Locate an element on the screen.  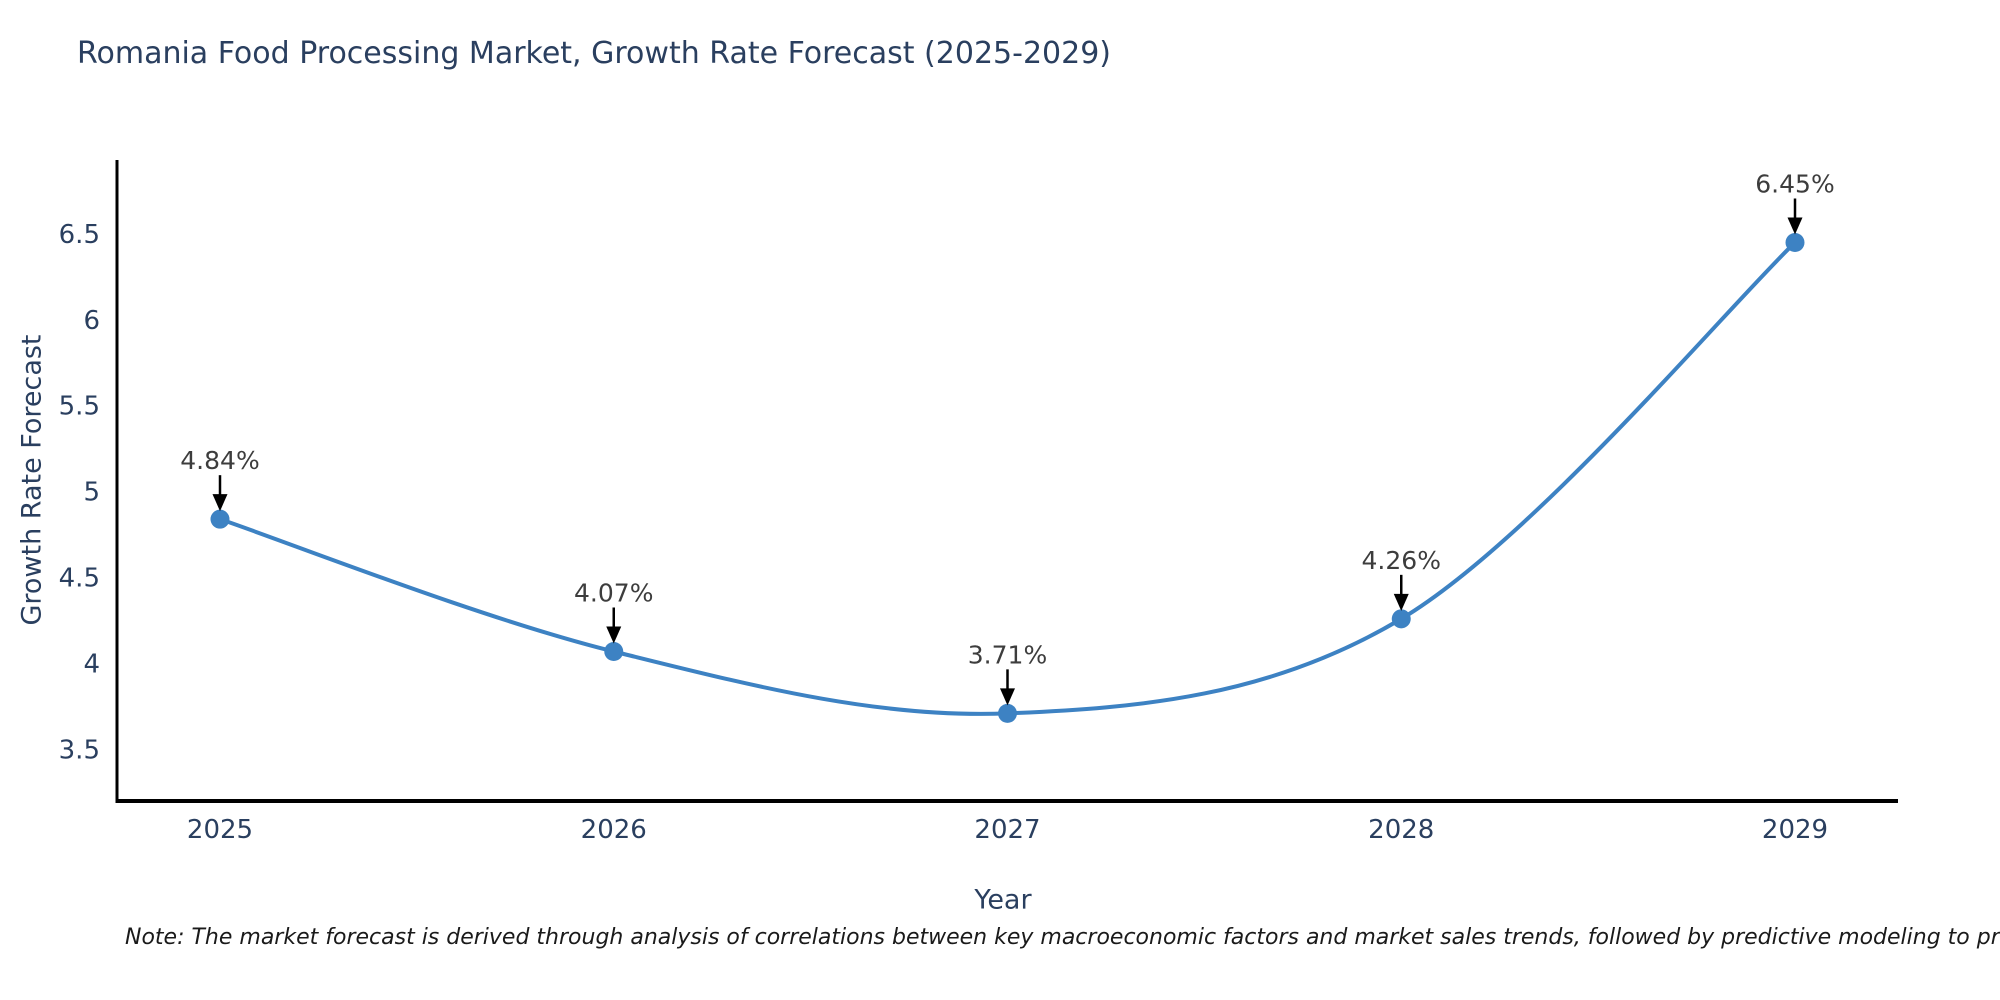
y-tick-label: 5 is located at coordinates (91, 493).